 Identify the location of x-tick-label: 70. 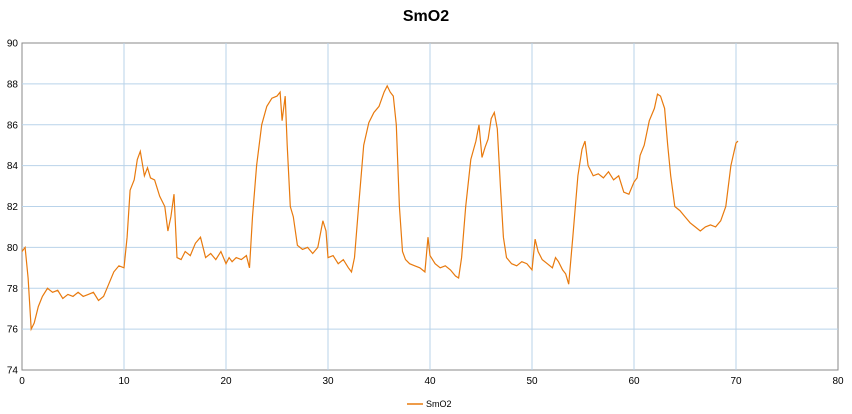
(736, 381).